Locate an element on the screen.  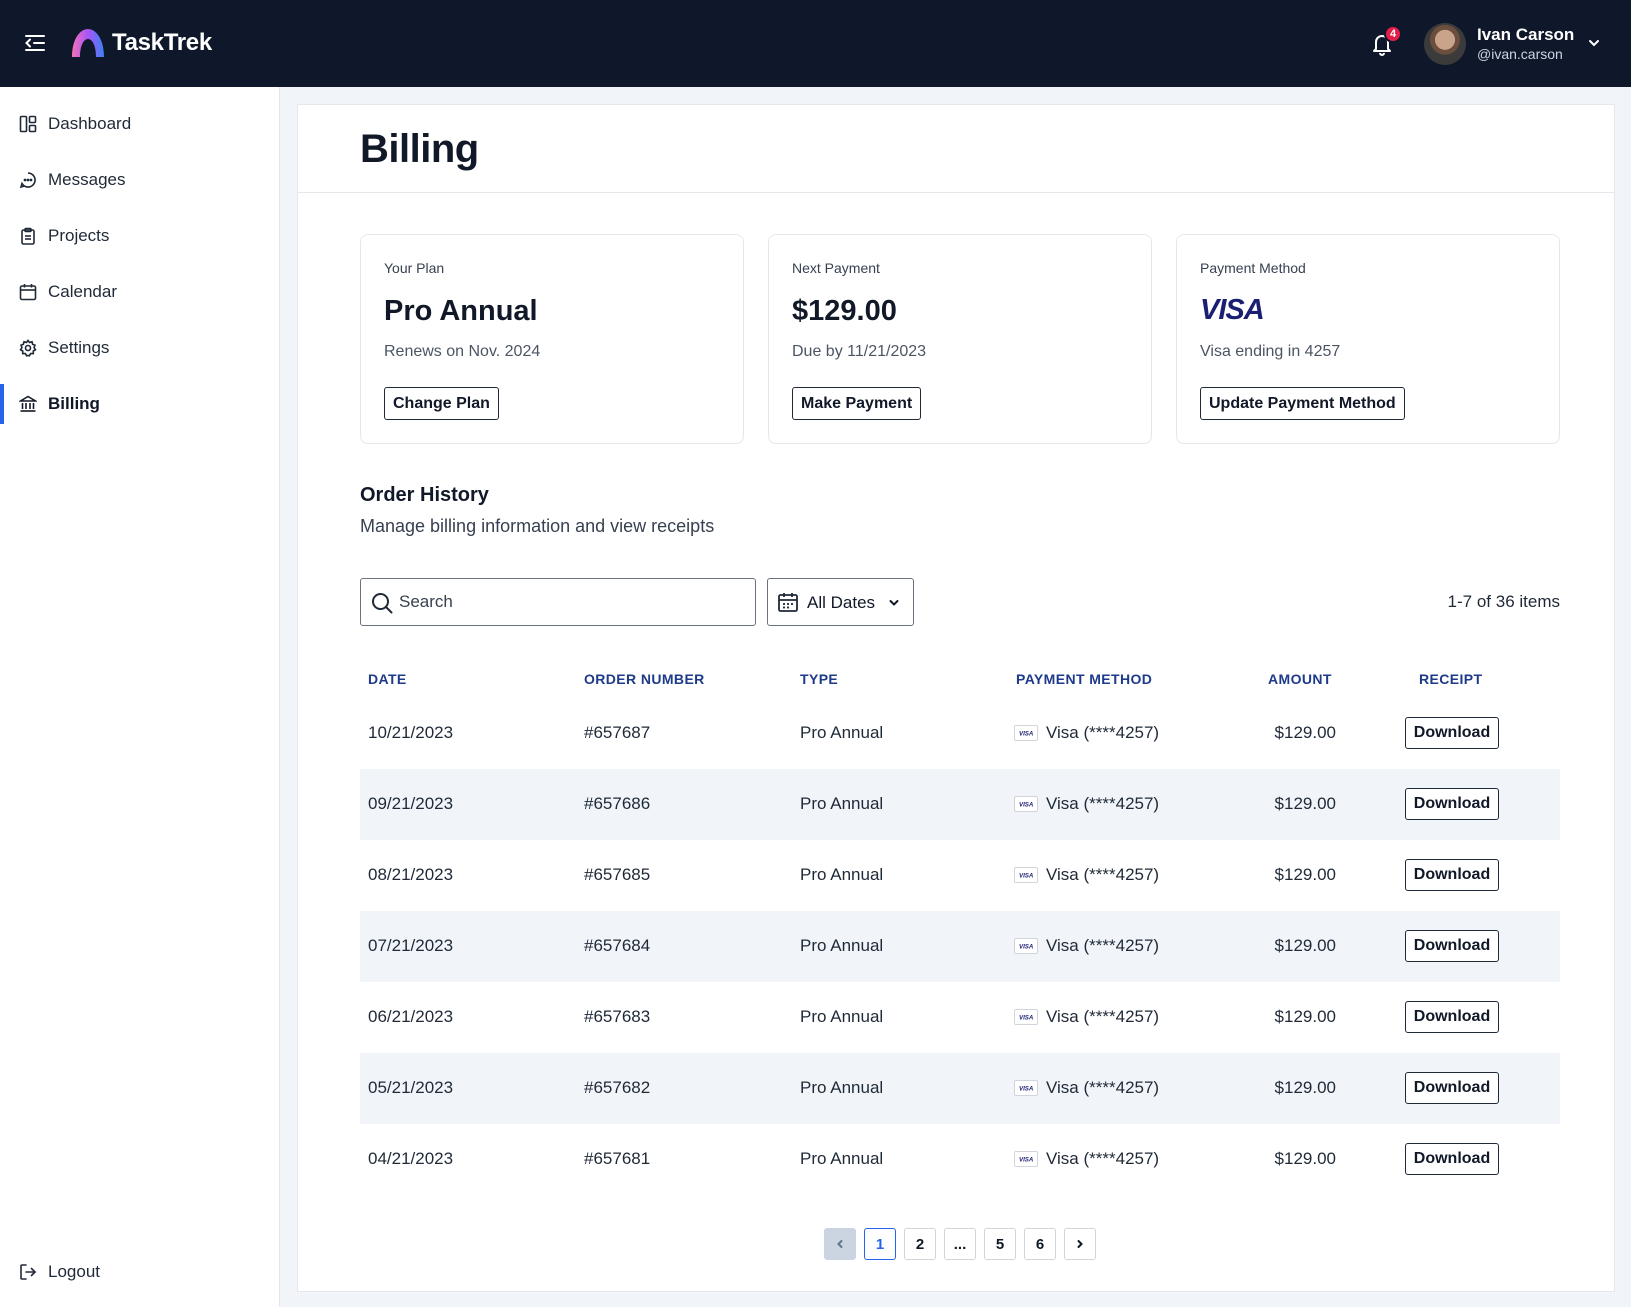
bank-icon is located at coordinates (28, 403).